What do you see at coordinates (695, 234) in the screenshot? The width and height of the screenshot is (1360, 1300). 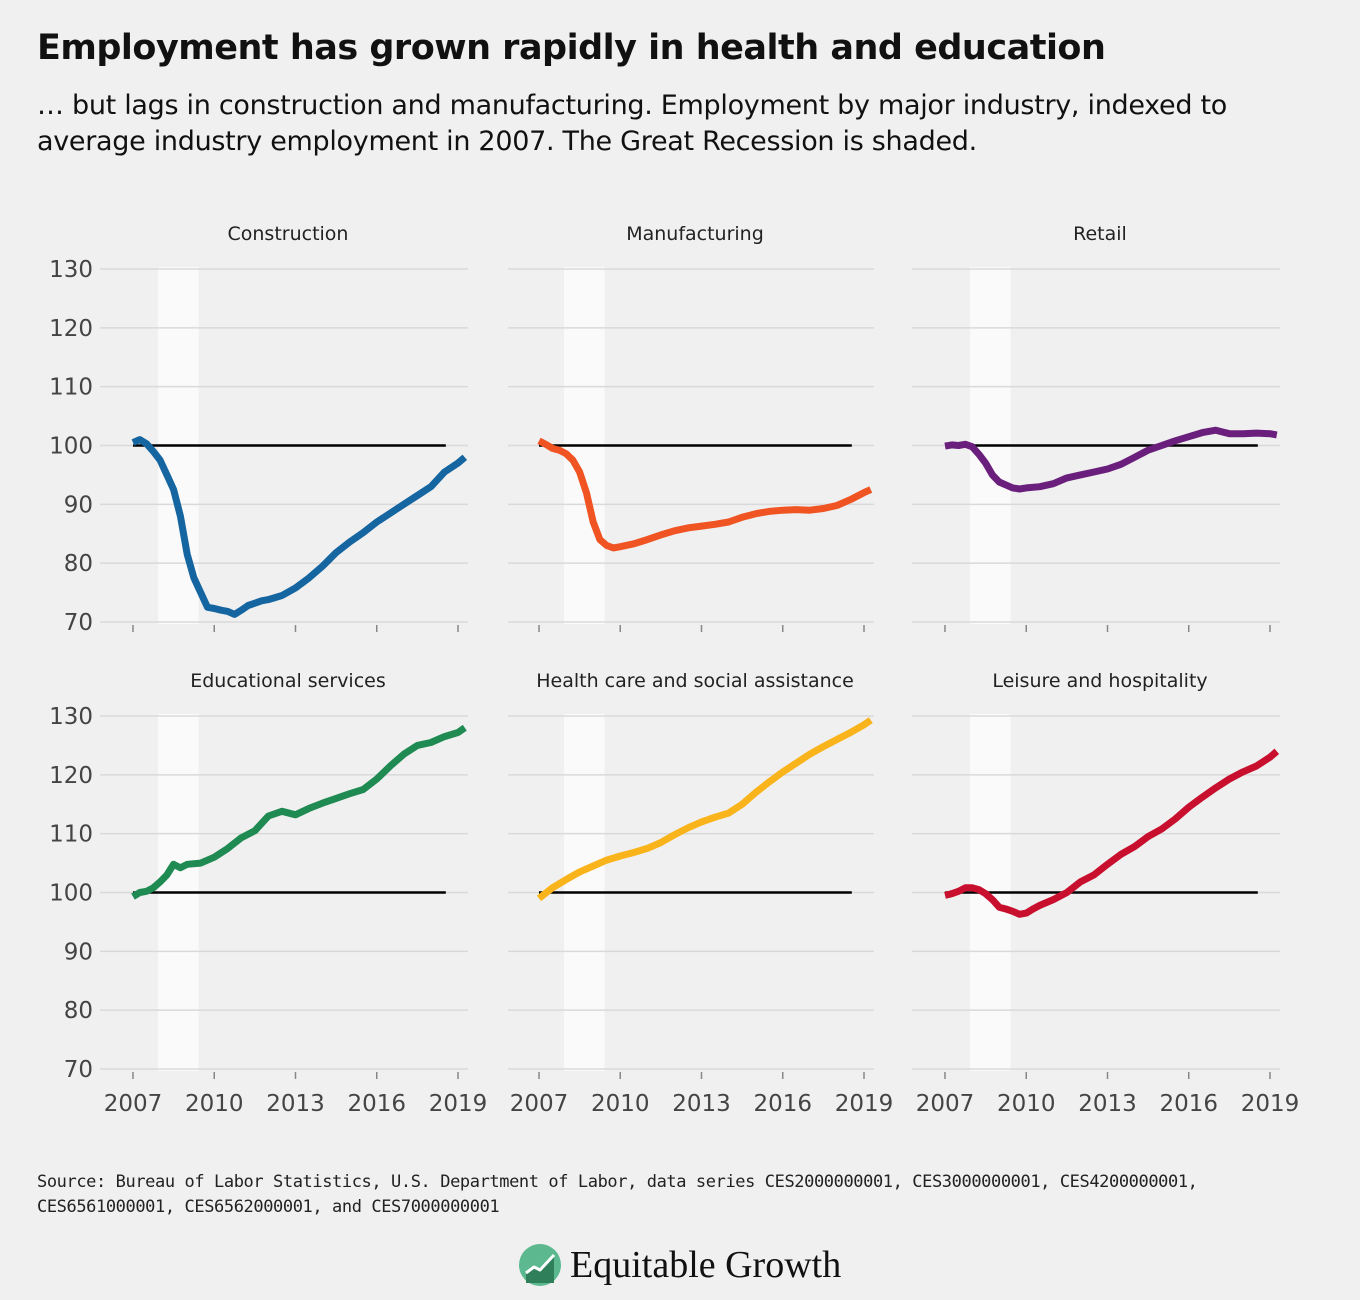 I see `panel-title: Manufacturing` at bounding box center [695, 234].